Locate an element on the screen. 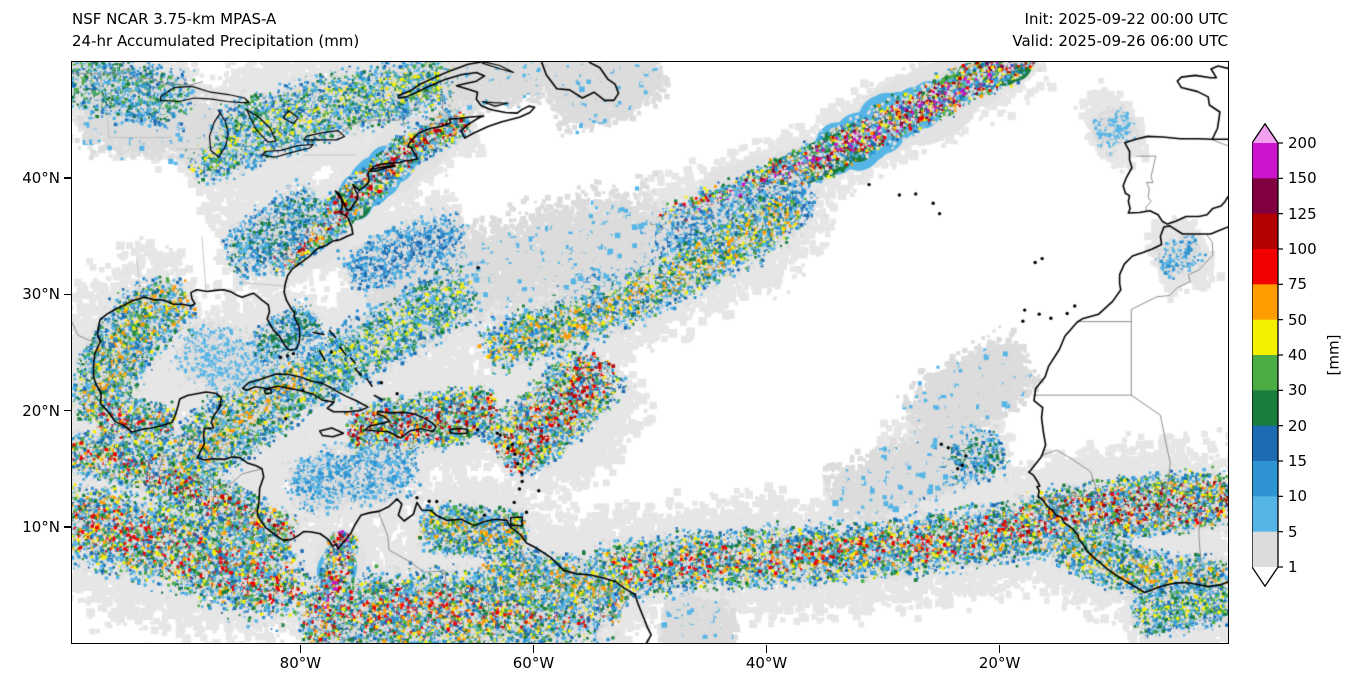  lon-tick-label: 20°W is located at coordinates (999, 663).